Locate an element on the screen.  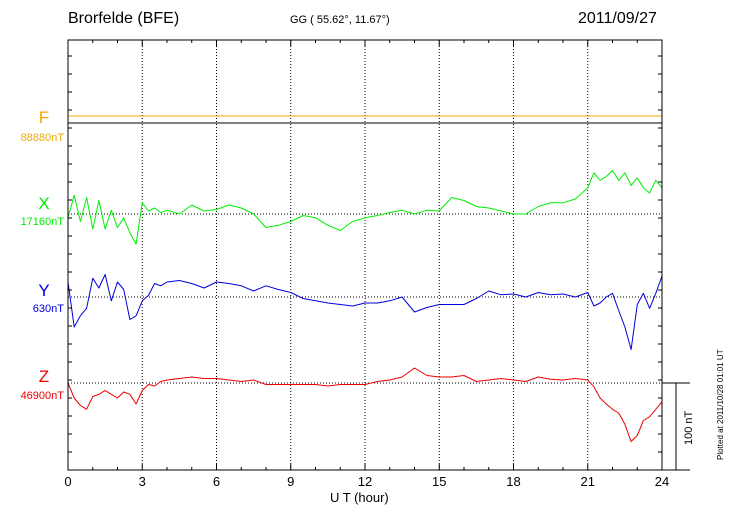
x-tick-label: 3 is located at coordinates (142, 481).